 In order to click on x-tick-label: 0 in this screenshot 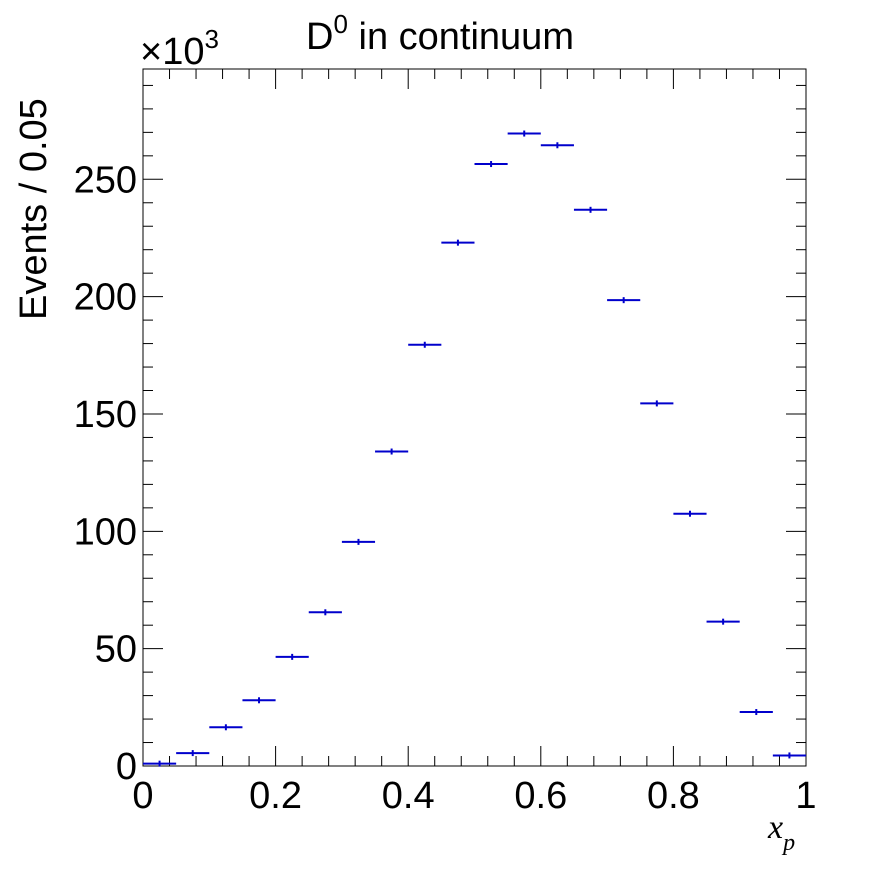, I will do `click(142, 796)`.